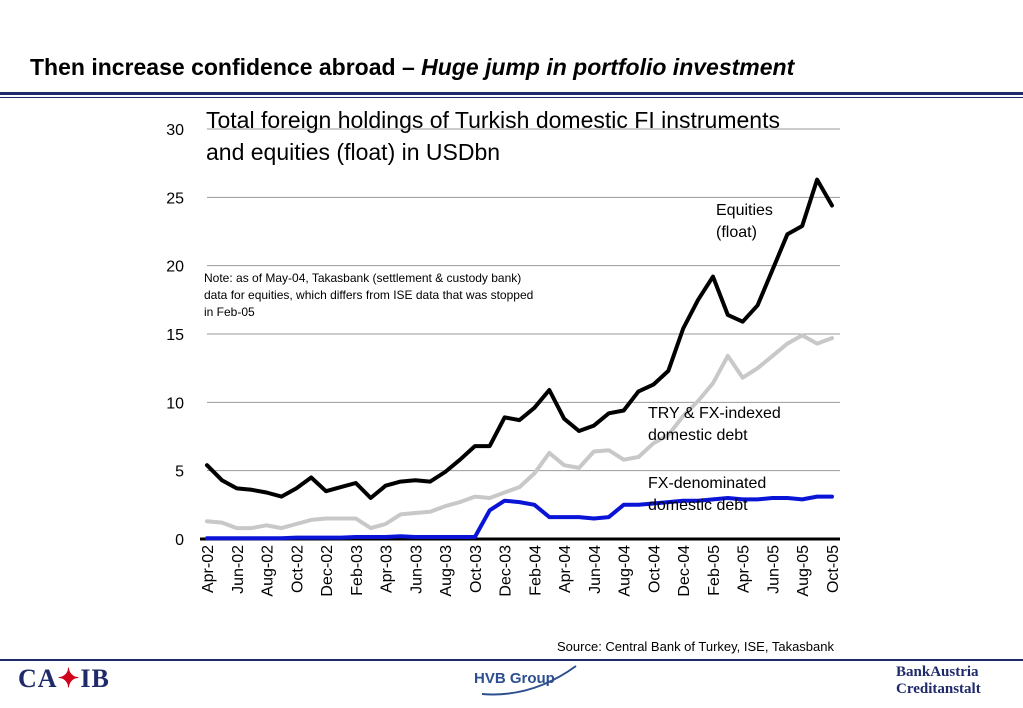 This screenshot has height=708, width=1023. What do you see at coordinates (357, 570) in the screenshot?
I see `x-tick-label: Feb-03` at bounding box center [357, 570].